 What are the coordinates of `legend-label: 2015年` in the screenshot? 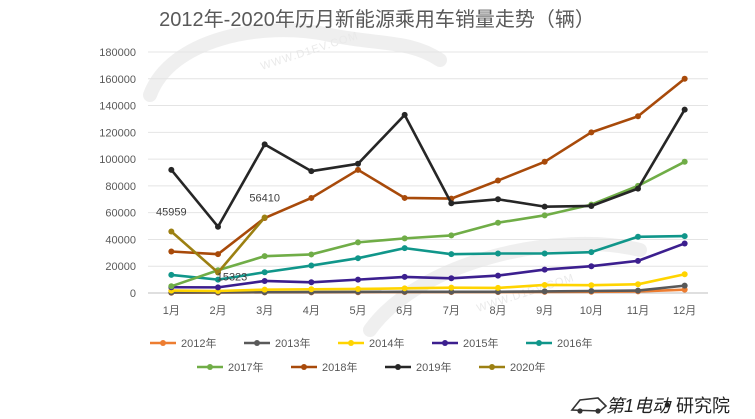 It's located at (480, 343).